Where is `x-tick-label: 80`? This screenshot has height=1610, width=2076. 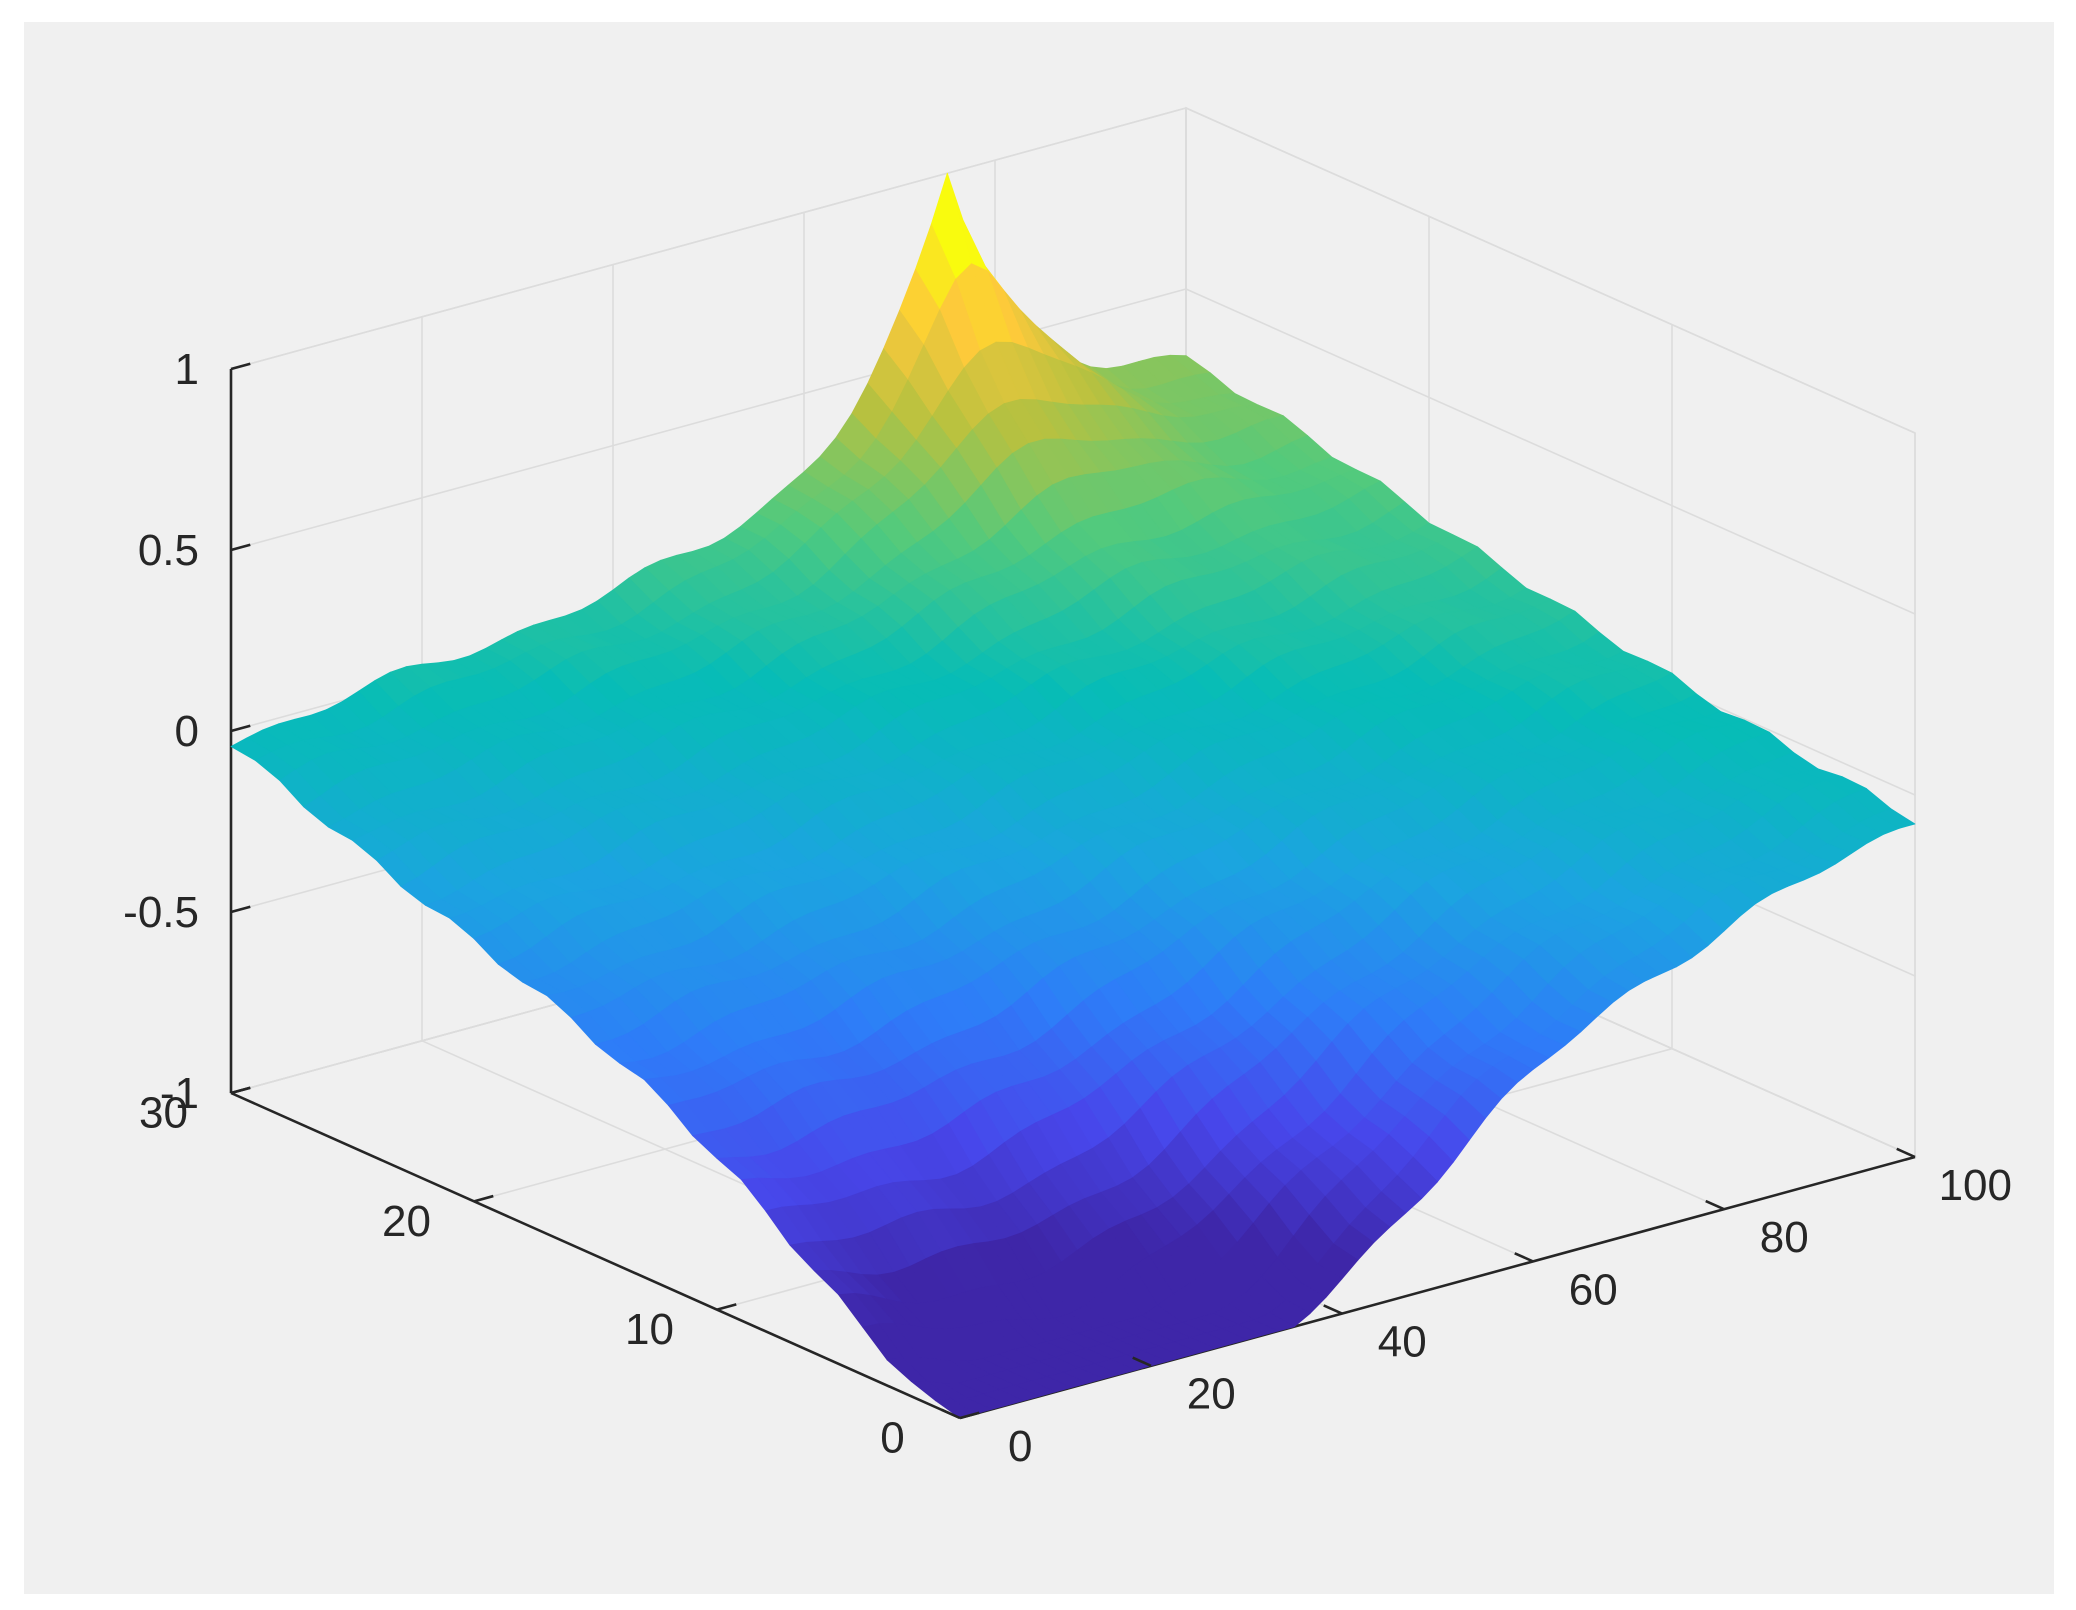
x-tick-label: 80 is located at coordinates (1784, 1237).